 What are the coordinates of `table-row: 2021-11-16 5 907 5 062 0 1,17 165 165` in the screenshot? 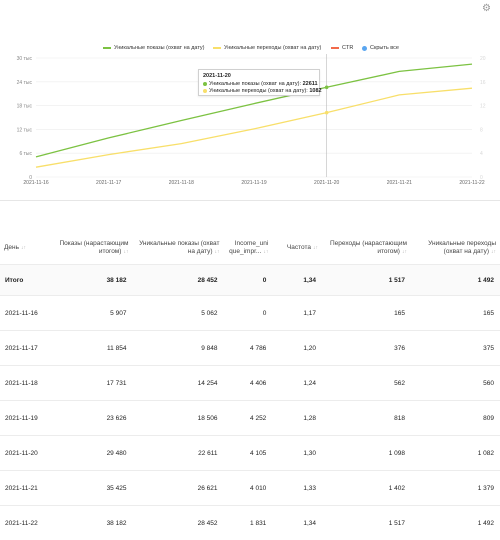 It's located at (250, 313).